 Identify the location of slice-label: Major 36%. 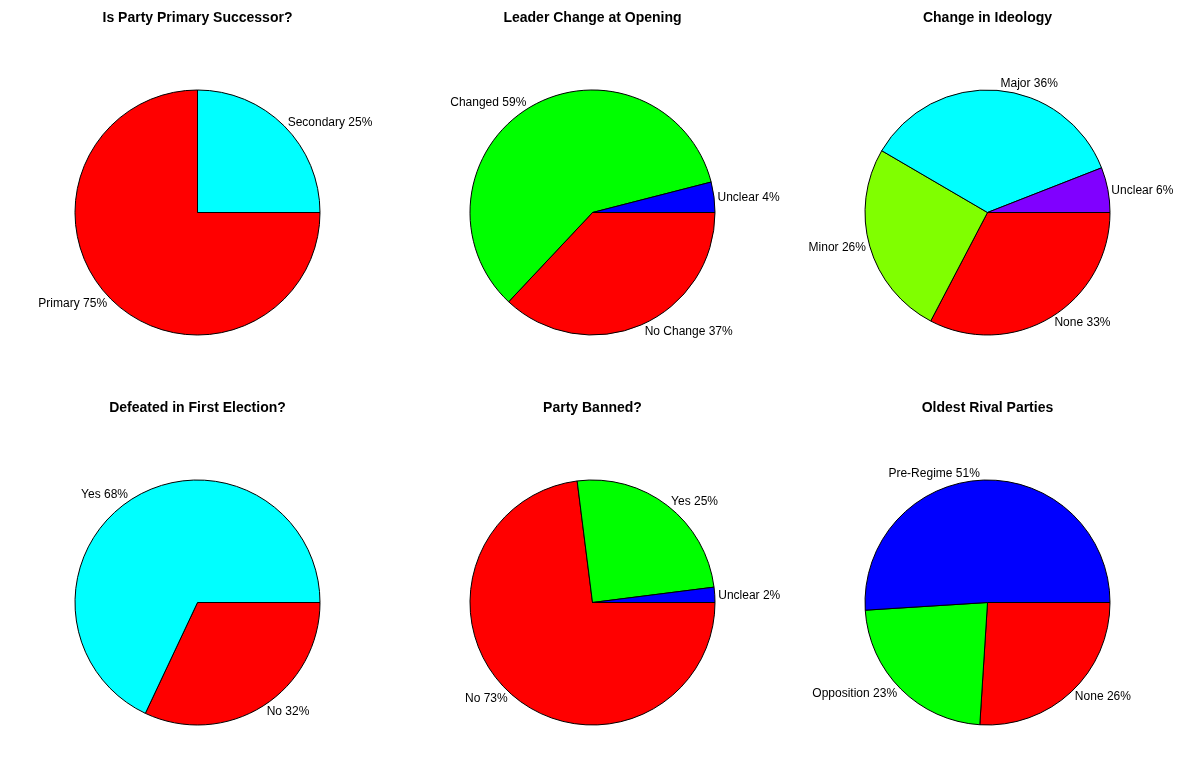
(1029, 83).